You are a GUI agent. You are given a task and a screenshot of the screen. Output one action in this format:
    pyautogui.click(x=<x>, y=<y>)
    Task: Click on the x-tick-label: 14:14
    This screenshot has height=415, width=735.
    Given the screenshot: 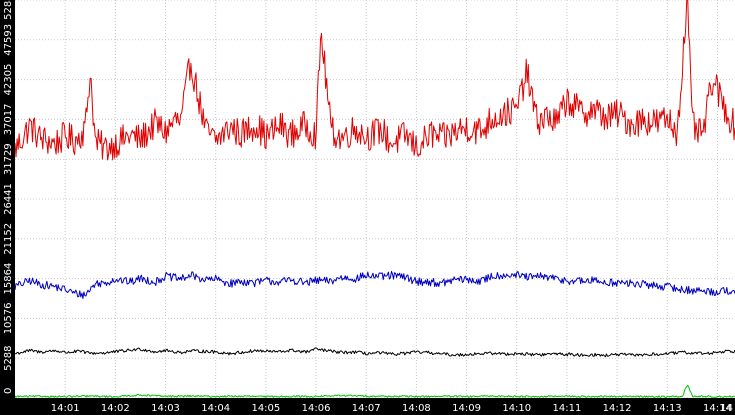 What is the action you would take?
    pyautogui.click(x=717, y=408)
    